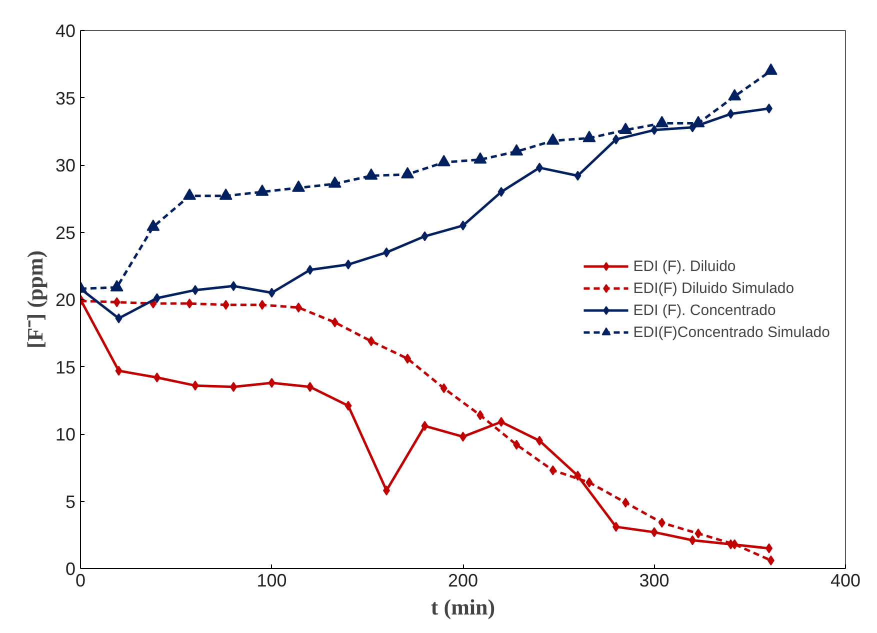 Image resolution: width=877 pixels, height=633 pixels. I want to click on legend-label: EDI (F). Diluido, so click(684, 266).